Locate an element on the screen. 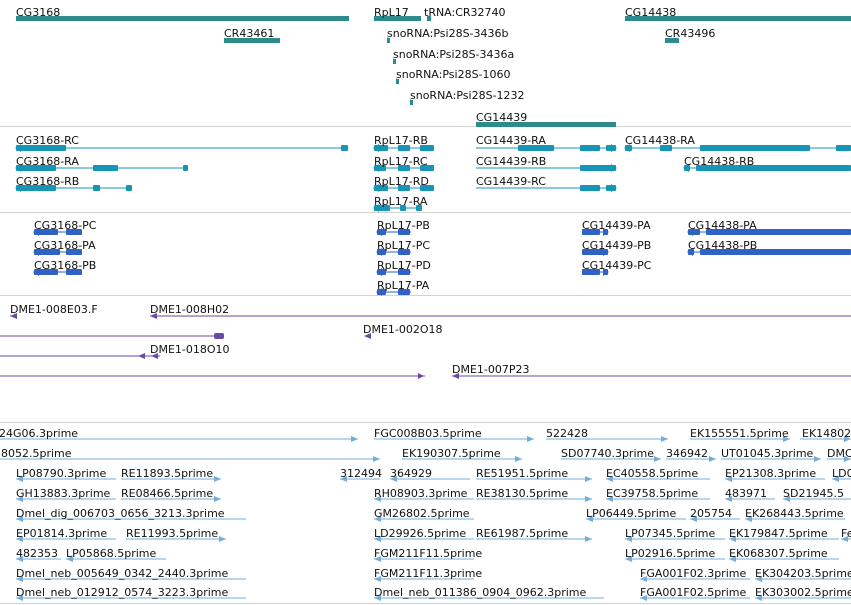 This screenshot has width=851, height=605. feature-cg3168-pc: CG3168-PC is located at coordinates (65, 227).